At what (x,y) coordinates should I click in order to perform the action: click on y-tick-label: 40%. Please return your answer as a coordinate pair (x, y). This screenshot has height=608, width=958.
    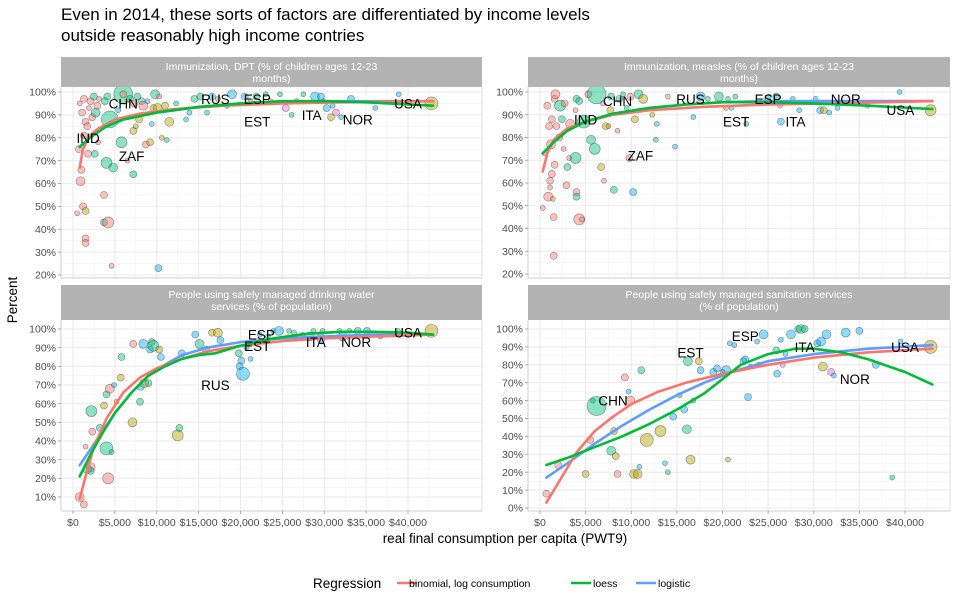
    Looking at the image, I should click on (45, 230).